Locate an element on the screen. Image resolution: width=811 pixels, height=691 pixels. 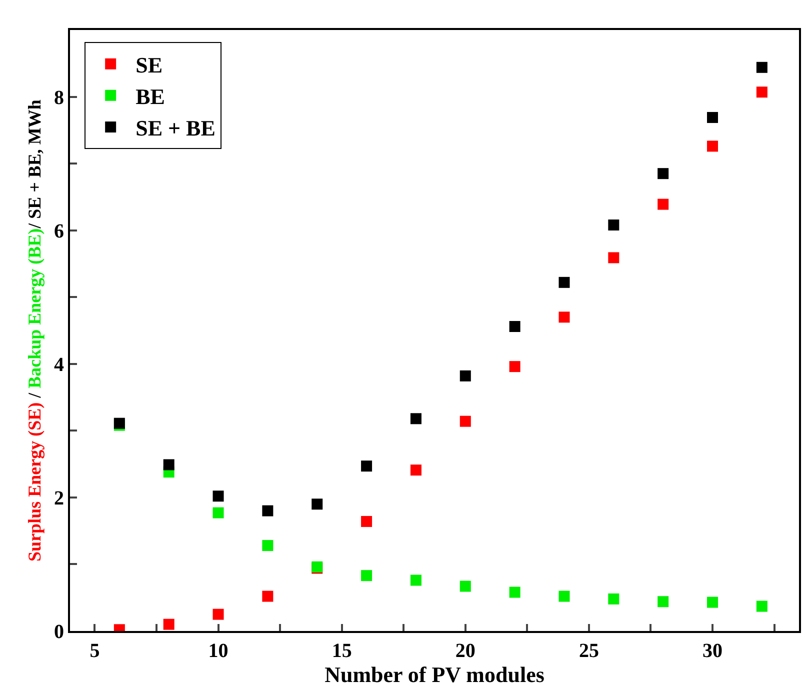
legend-label: BE is located at coordinates (150, 96).